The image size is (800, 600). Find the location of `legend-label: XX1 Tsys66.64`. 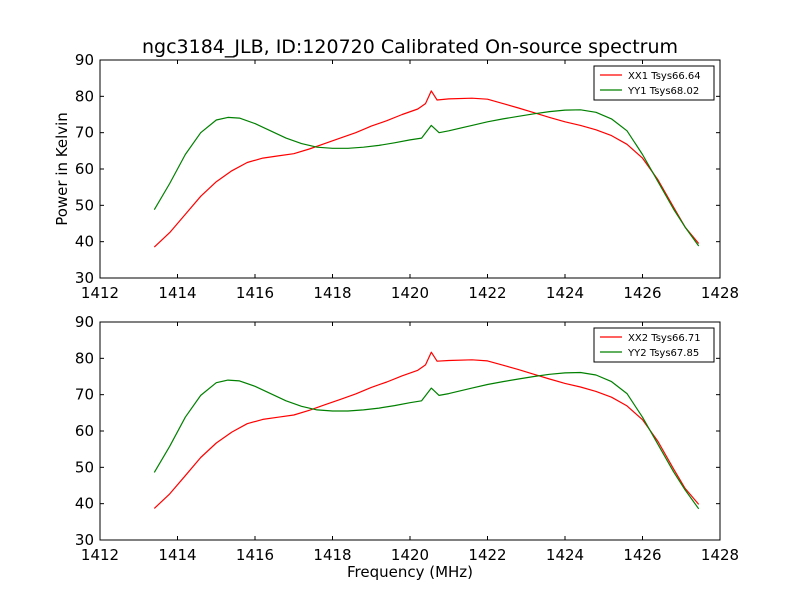

legend-label: XX1 Tsys66.64 is located at coordinates (664, 76).